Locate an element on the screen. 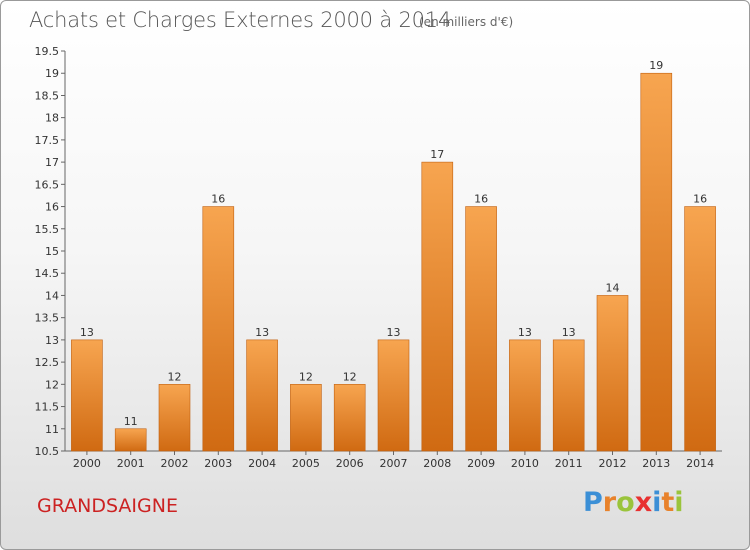 This screenshot has width=750, height=550. y-tick-label: 12.5 is located at coordinates (47, 362).